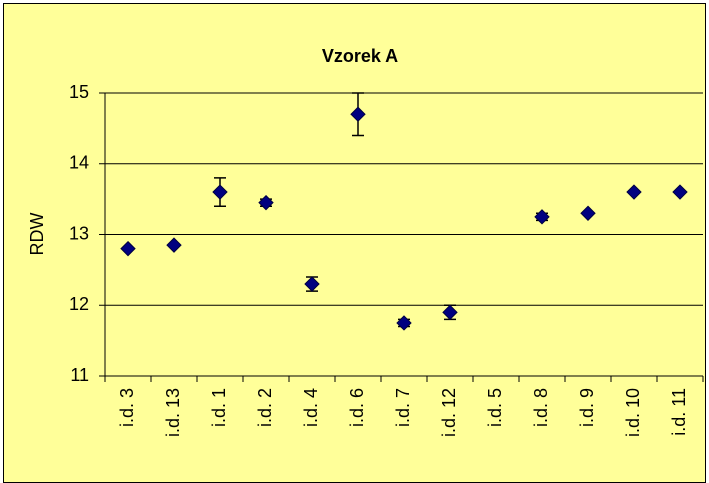  I want to click on x-tick-label: i.d. 10, so click(633, 412).